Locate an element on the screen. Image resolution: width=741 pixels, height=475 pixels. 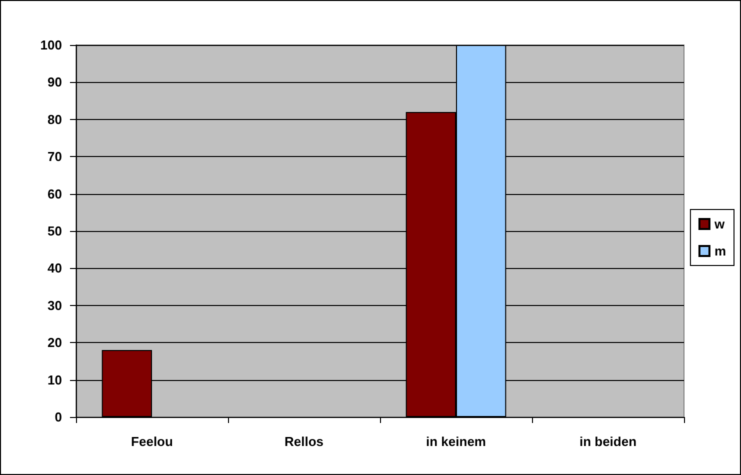
x-tick-label: Feelou is located at coordinates (152, 441).